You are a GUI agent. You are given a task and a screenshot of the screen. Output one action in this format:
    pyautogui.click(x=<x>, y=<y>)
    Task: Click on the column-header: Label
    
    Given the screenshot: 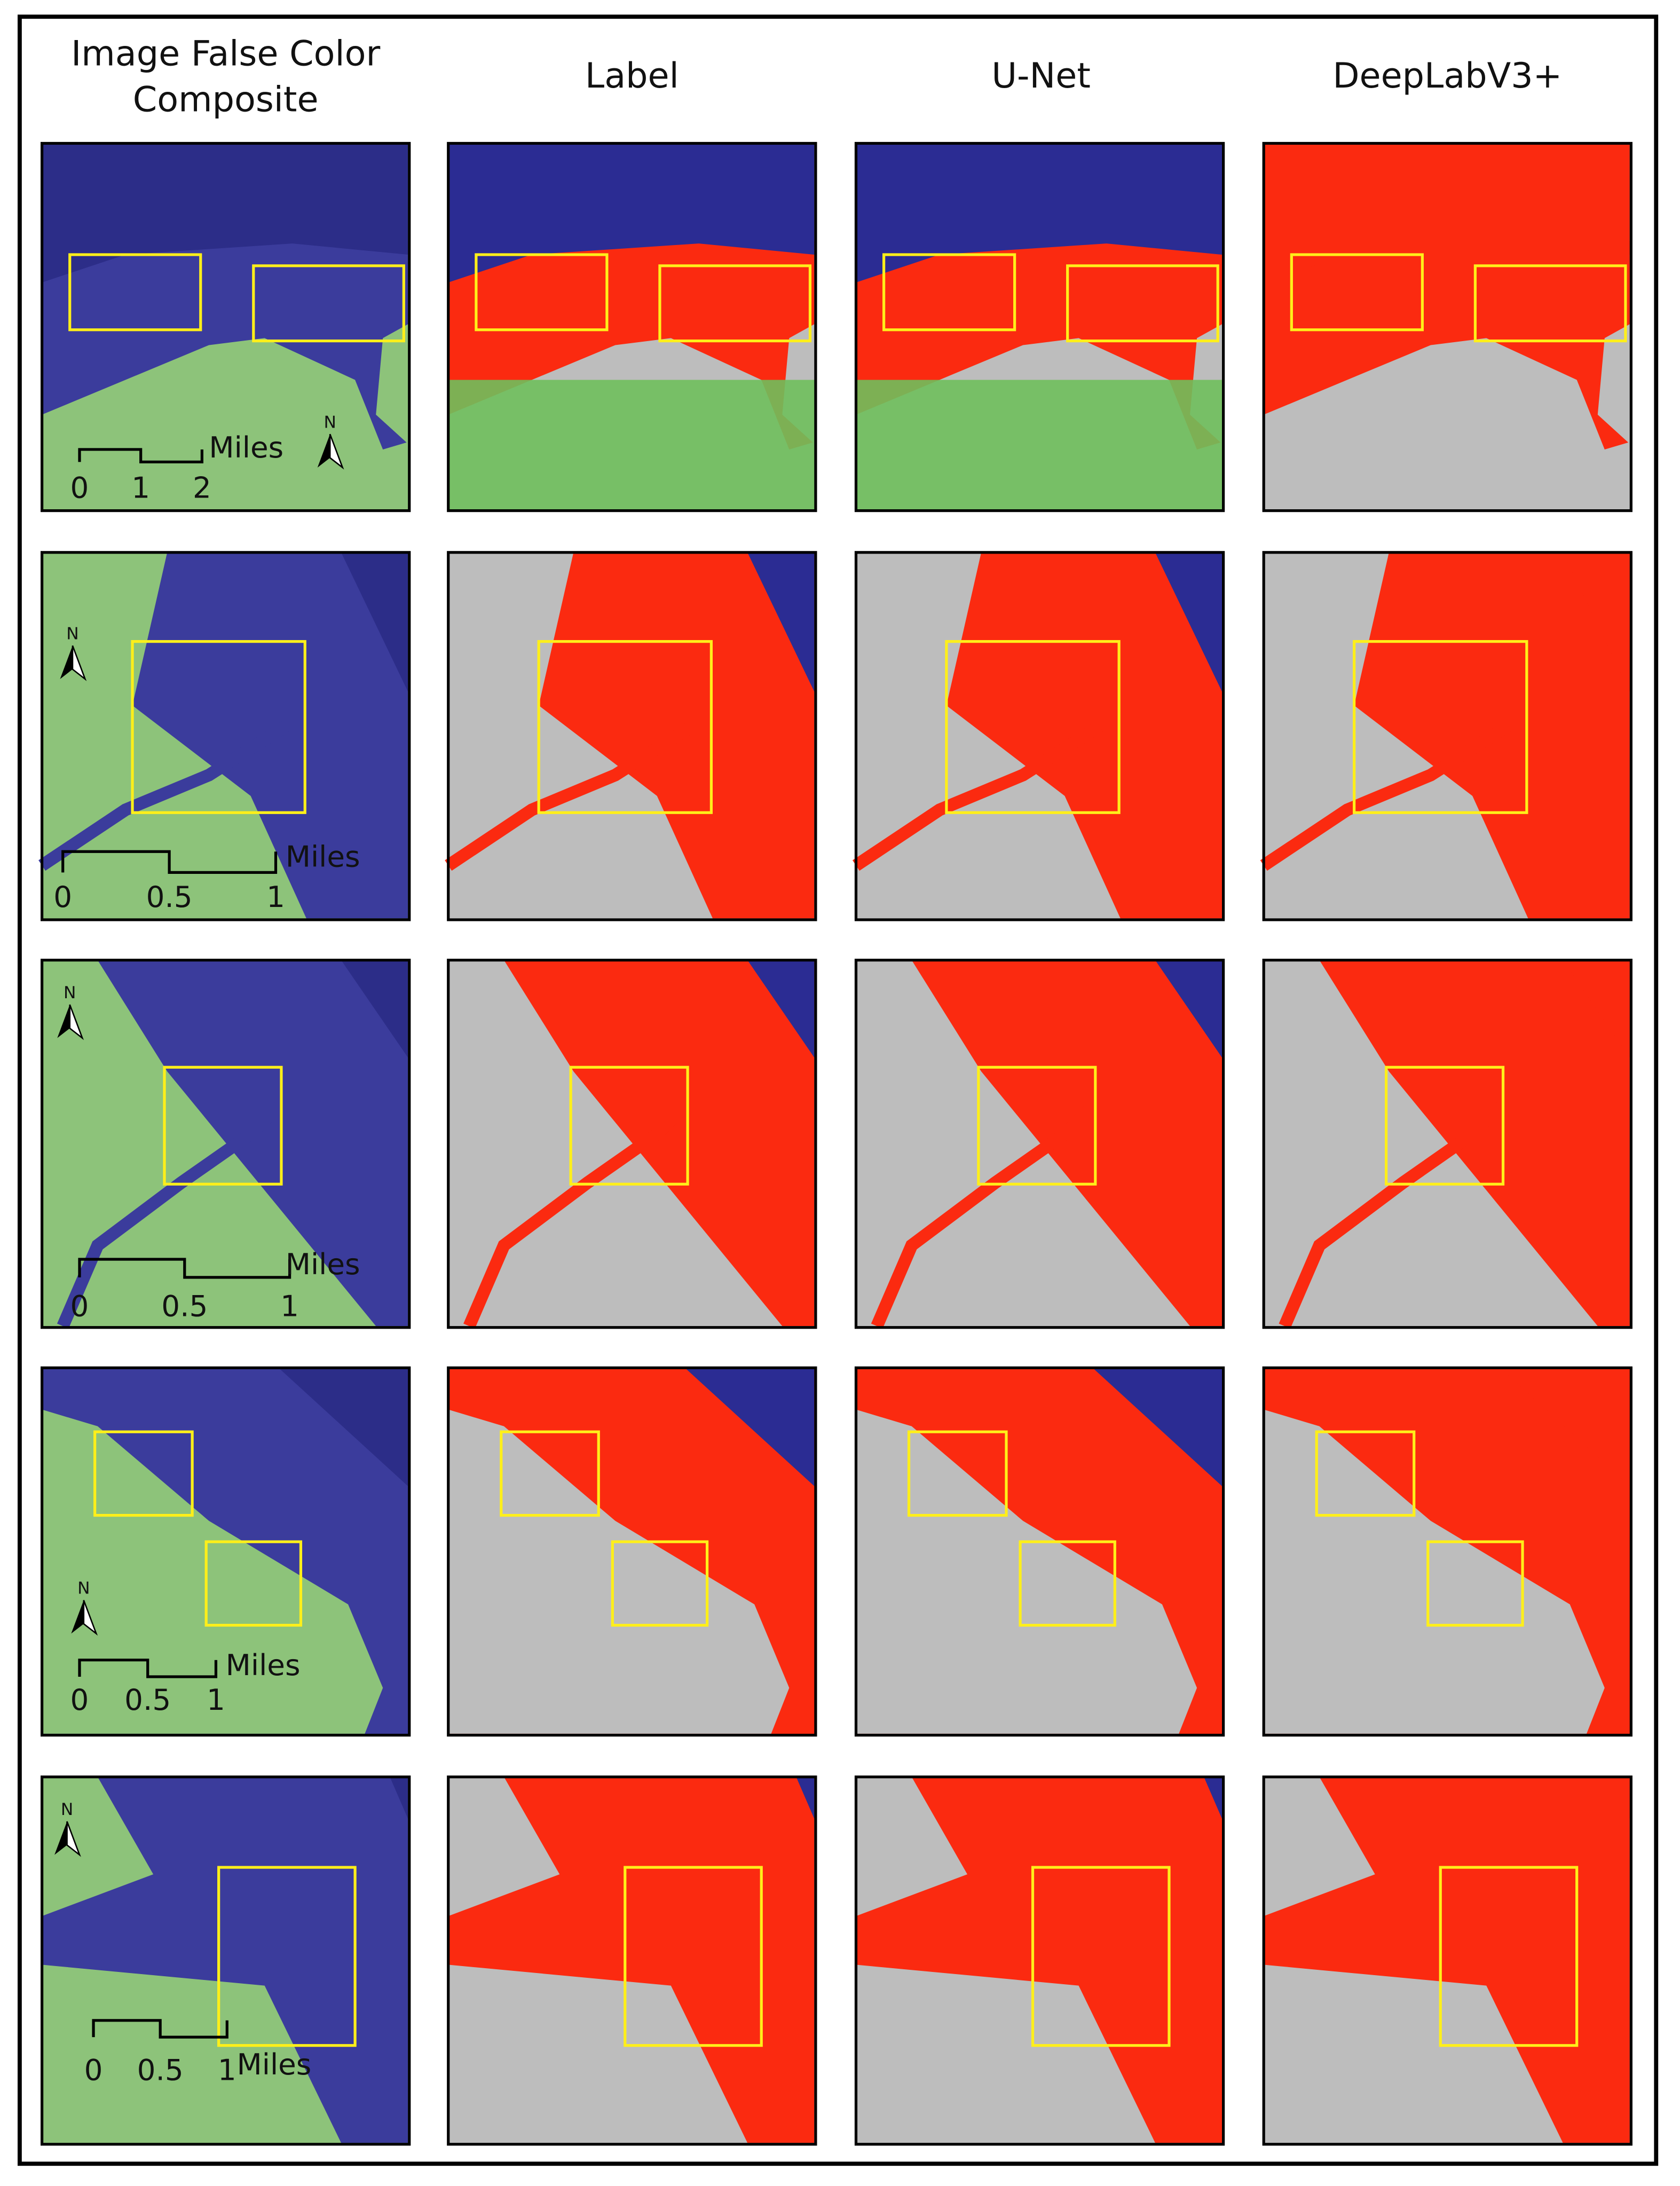 What is the action you would take?
    pyautogui.click(x=632, y=76)
    